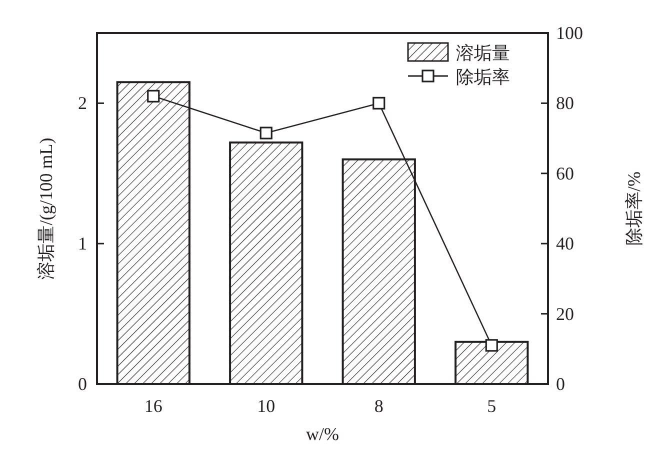  I want to click on x-tick-label: 16, so click(153, 406).